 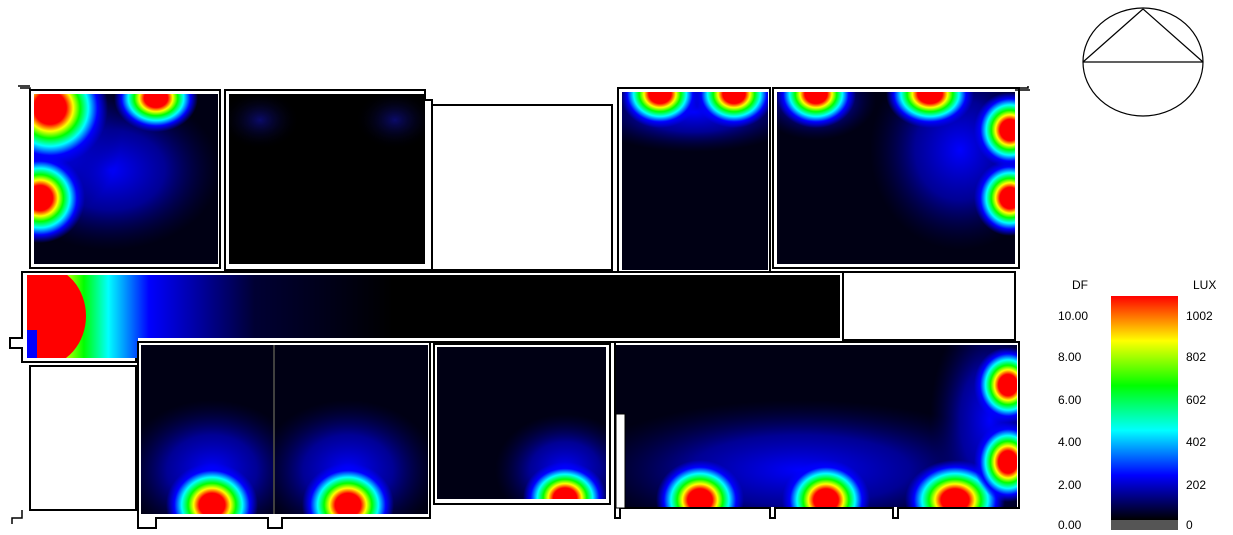 I want to click on legend-lux-ticks: 1002 802 602 402 202 0, so click(x=1199, y=420).